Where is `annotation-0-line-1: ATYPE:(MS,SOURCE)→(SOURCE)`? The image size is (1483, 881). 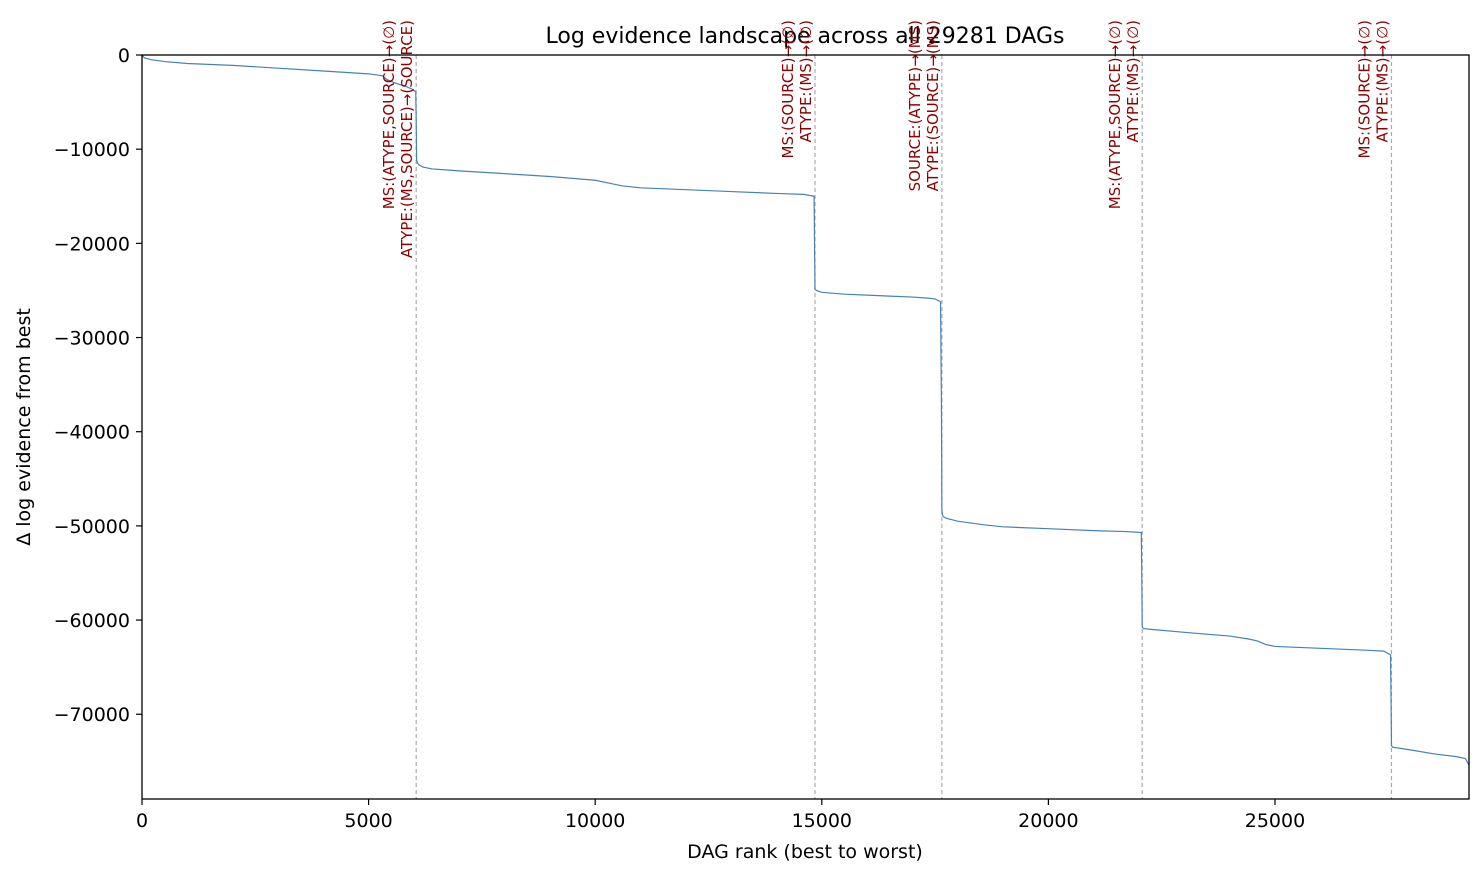
annotation-0-line-1: ATYPE:(MS,SOURCE)→(SOURCE) is located at coordinates (407, 139).